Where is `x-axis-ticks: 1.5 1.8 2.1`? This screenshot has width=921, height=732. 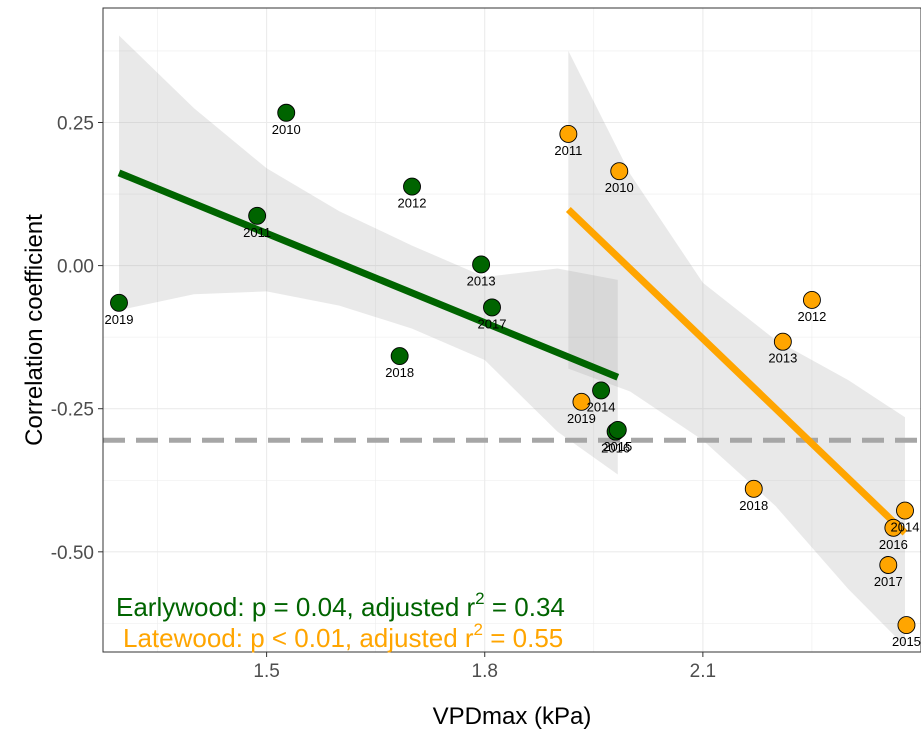
x-axis-ticks: 1.5 1.8 2.1 is located at coordinates (484, 667).